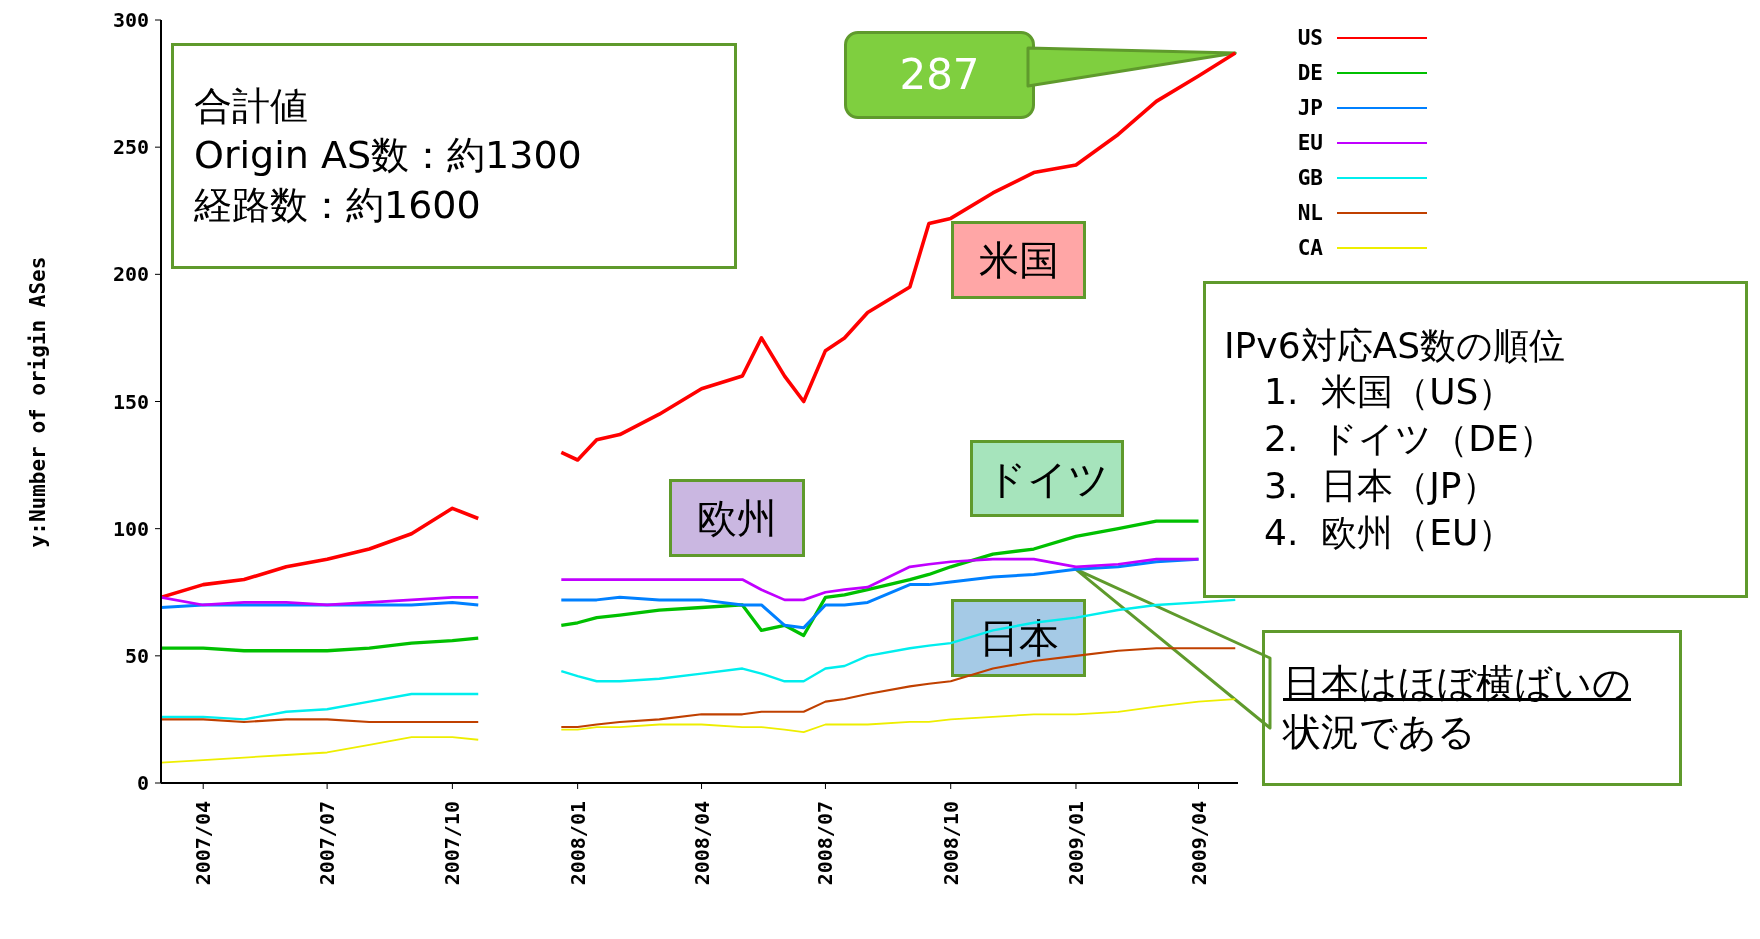 The image size is (1760, 939). Describe the element at coordinates (388, 155) in the screenshot. I see `annotation: 合計値 Origin AS数：約1300 経路数：約1600` at that location.